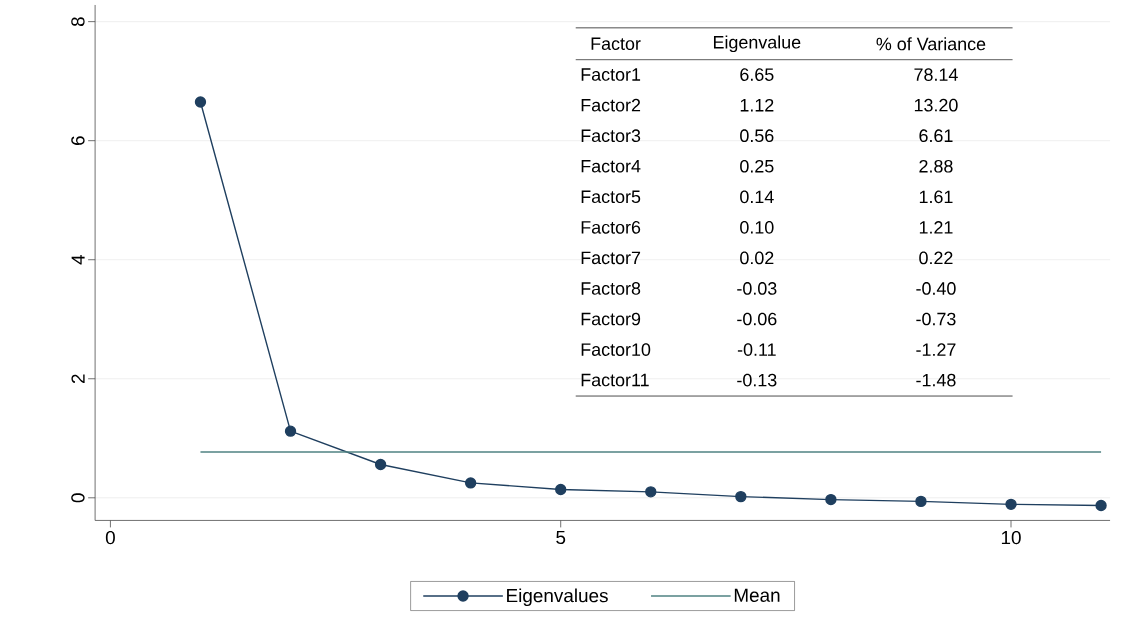 This screenshot has width=1128, height=625. I want to click on y-tick-label: 6, so click(78, 141).